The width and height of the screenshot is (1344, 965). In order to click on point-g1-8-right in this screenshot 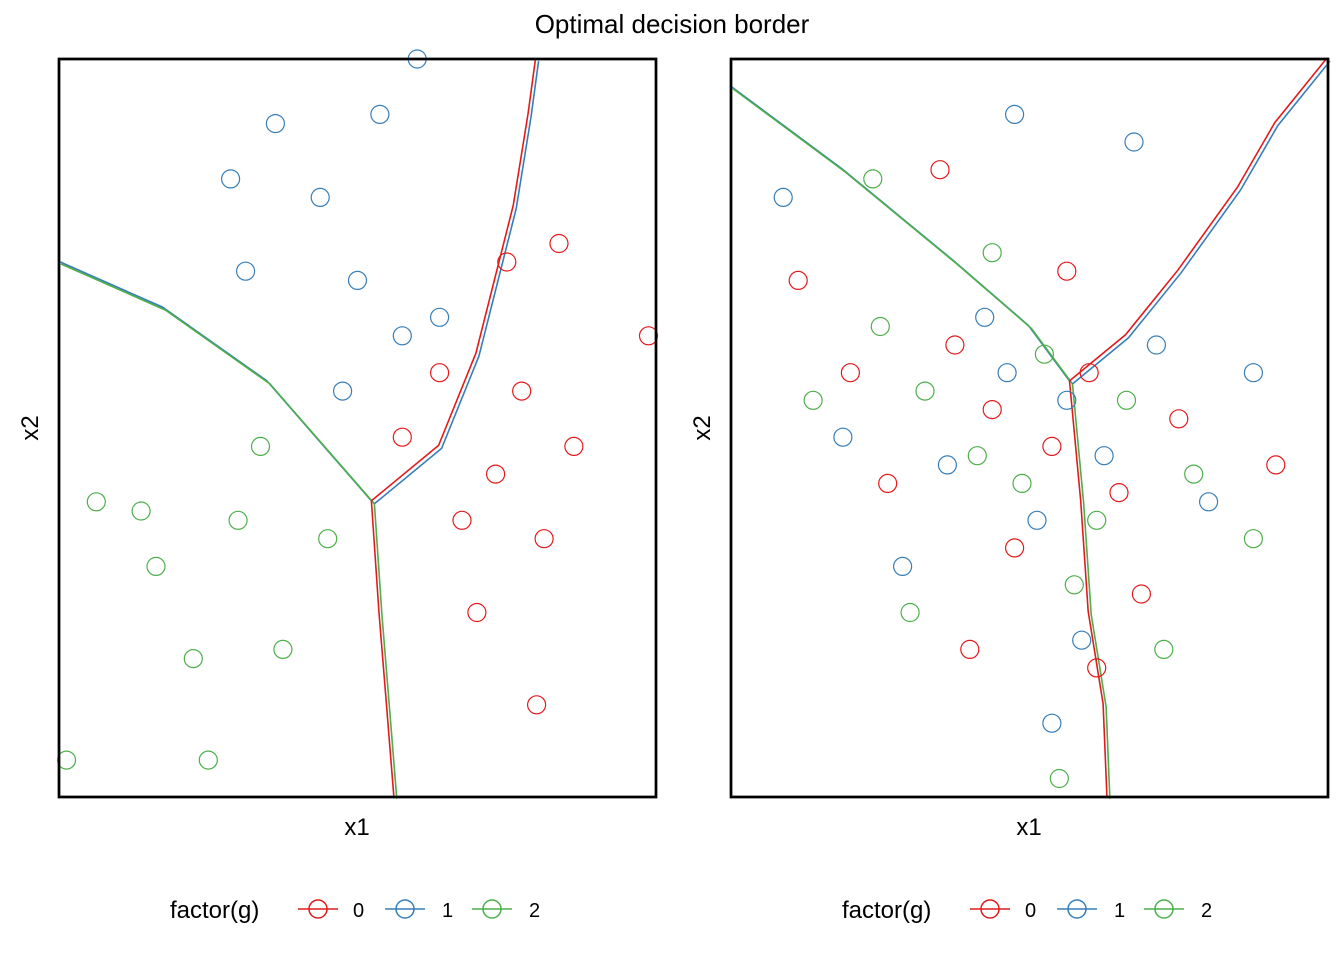, I will do `click(1082, 640)`.